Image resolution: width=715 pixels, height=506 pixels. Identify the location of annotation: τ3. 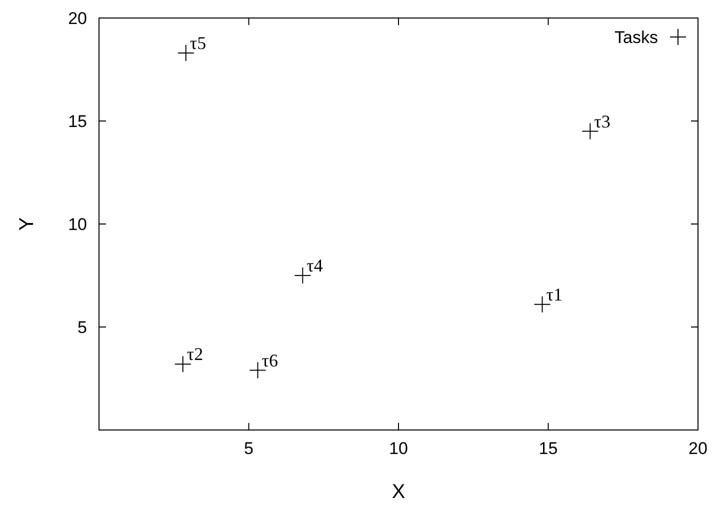
(602, 121).